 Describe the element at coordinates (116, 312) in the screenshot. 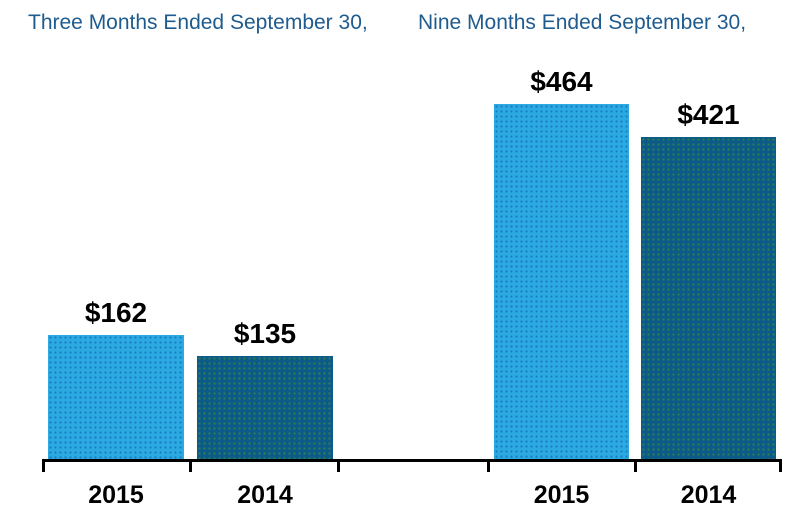

I see `bar-value-label-2015-three-months: $162` at that location.